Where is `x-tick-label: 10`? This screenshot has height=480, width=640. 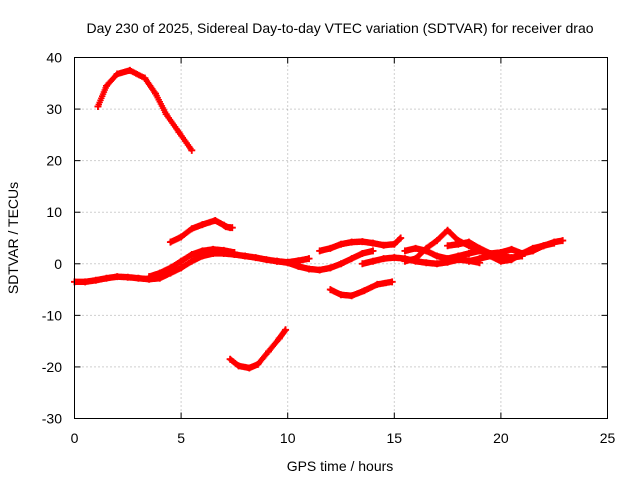
x-tick-label: 10 is located at coordinates (288, 438).